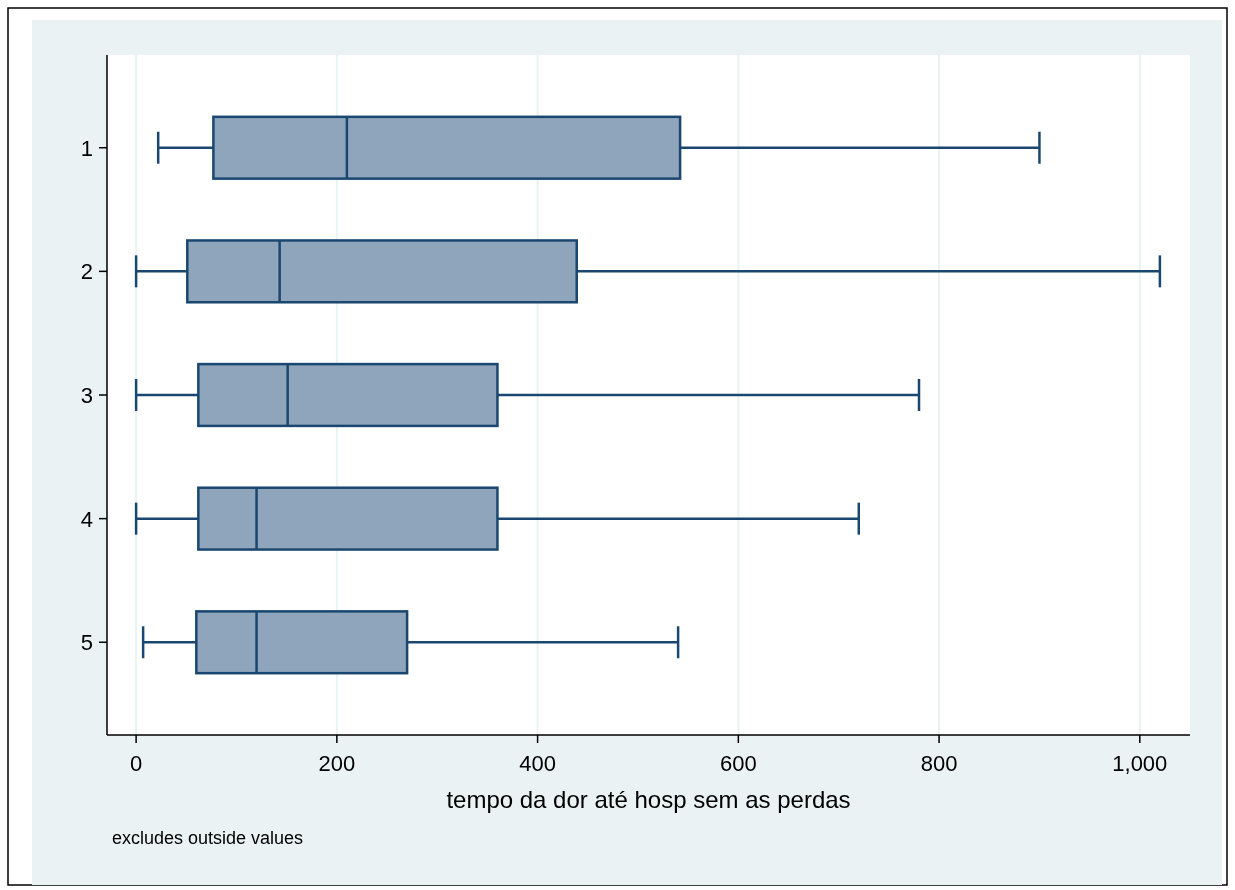  I want to click on x-tick-label: 0, so click(136, 763).